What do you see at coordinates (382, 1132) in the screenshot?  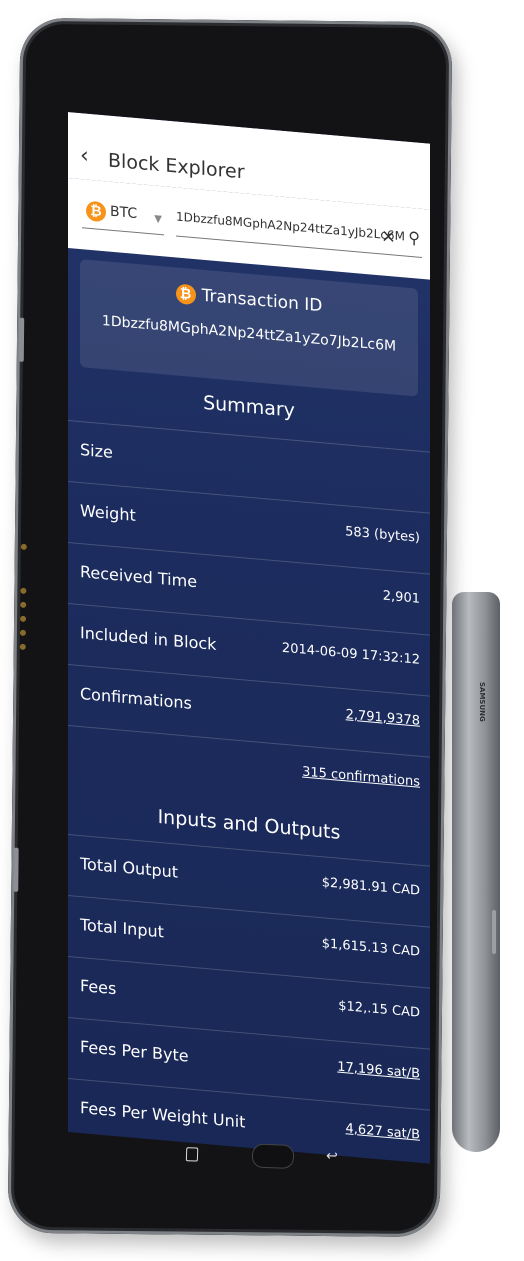 I see `fee-per-weight-link: 4,627 sat/B` at bounding box center [382, 1132].